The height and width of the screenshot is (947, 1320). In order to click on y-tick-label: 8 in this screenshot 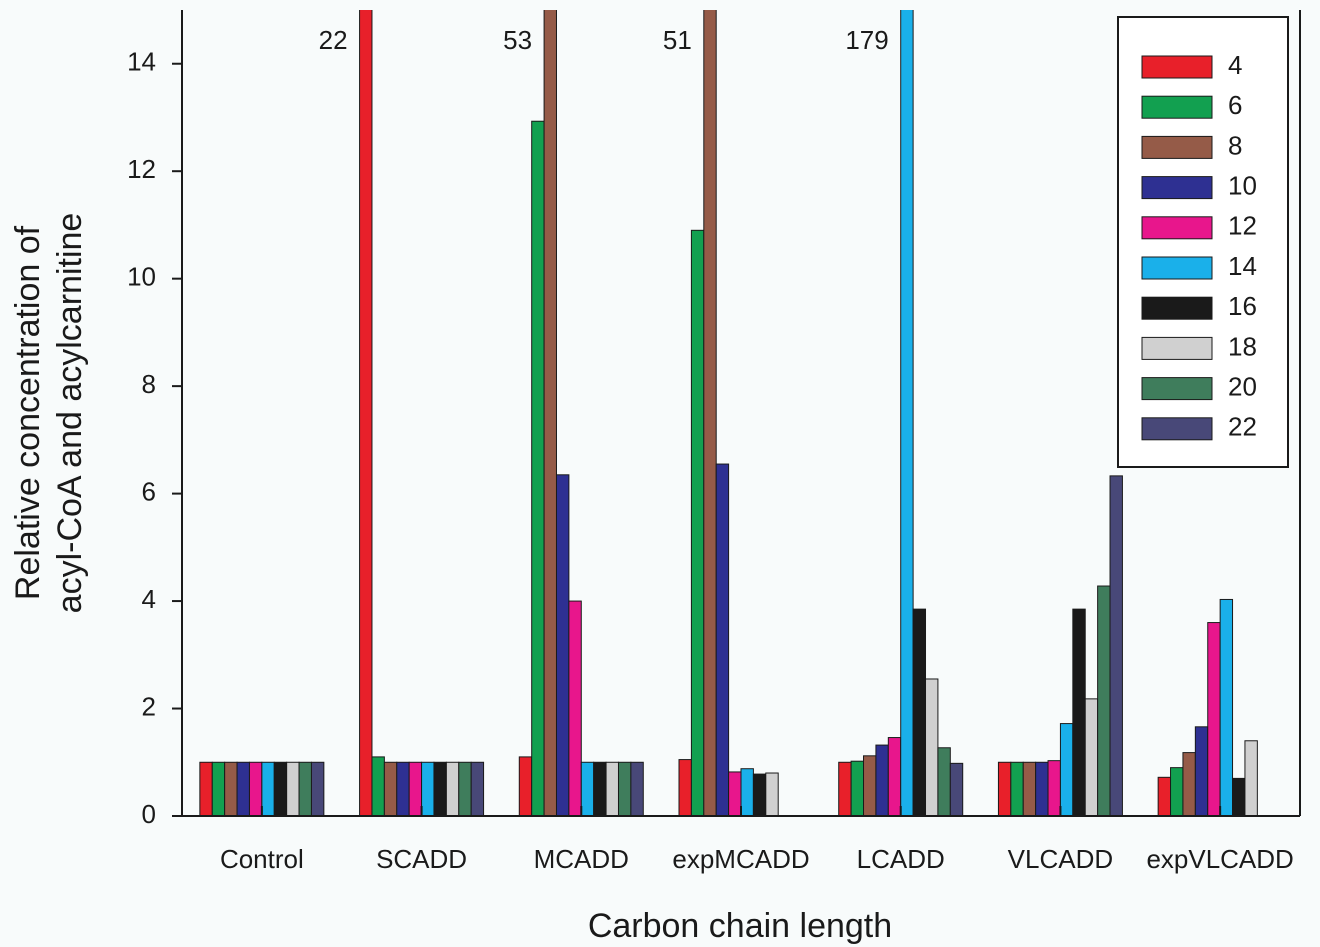, I will do `click(149, 384)`.